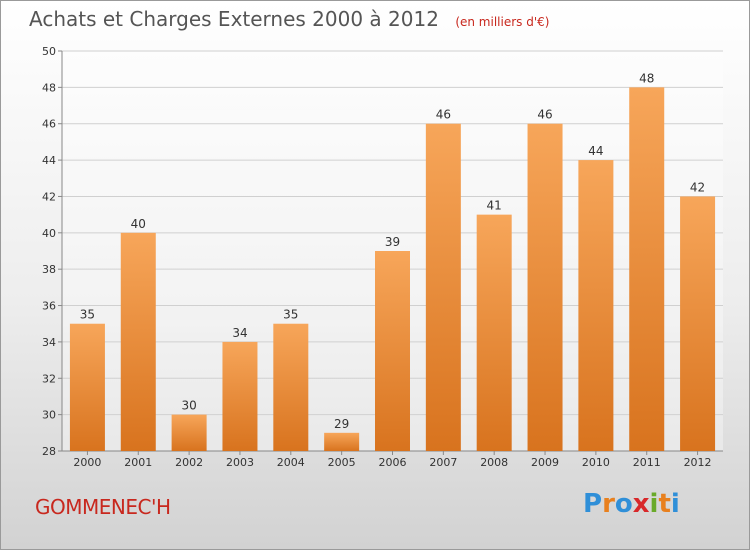  Describe the element at coordinates (697, 187) in the screenshot. I see `data-label: 42` at that location.